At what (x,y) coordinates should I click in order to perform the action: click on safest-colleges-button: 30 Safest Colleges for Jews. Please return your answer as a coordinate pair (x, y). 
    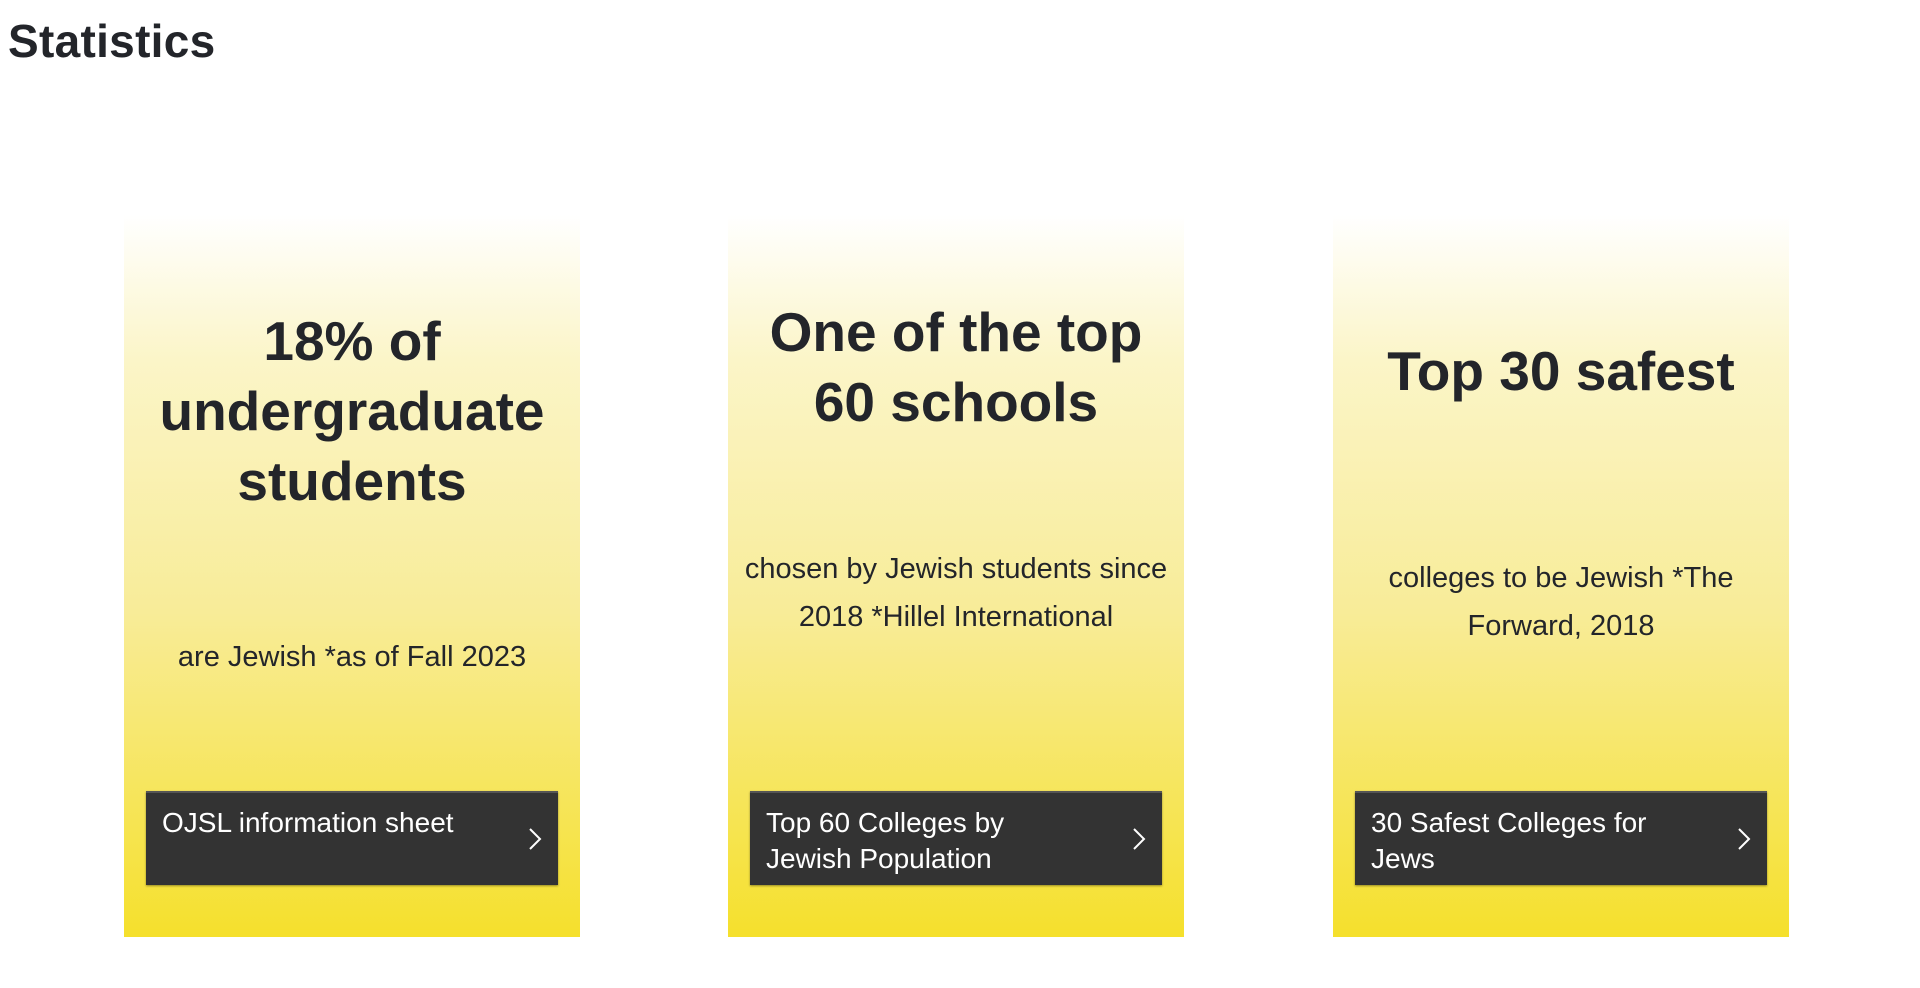
    Looking at the image, I should click on (1561, 838).